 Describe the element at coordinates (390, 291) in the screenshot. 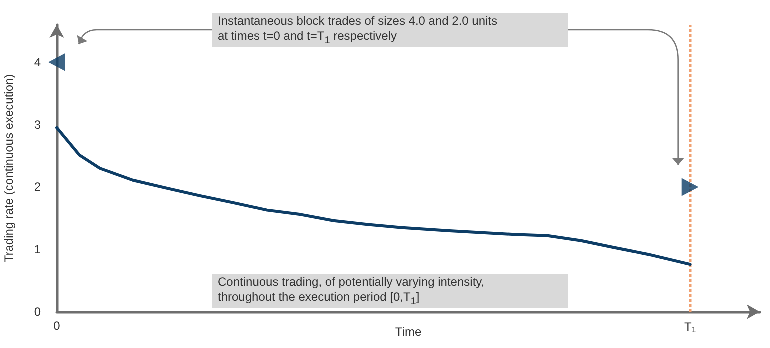

I see `note-box: Continuous trading, of potentially varying intensity, throughout the execution period [0,T$_{1}$]` at that location.